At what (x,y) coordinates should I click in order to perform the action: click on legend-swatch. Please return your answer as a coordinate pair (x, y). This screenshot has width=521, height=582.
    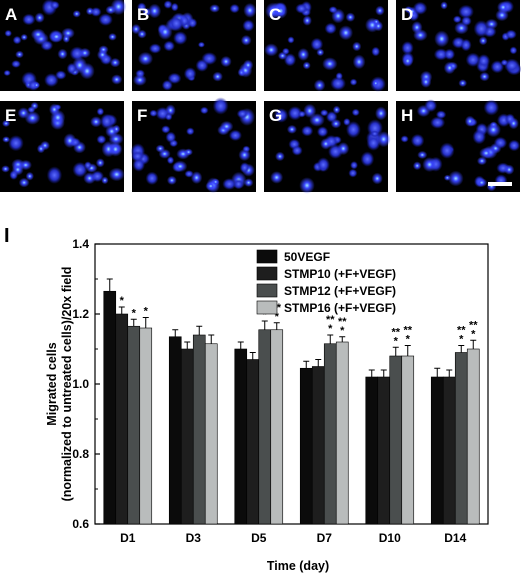
    Looking at the image, I should click on (267, 307).